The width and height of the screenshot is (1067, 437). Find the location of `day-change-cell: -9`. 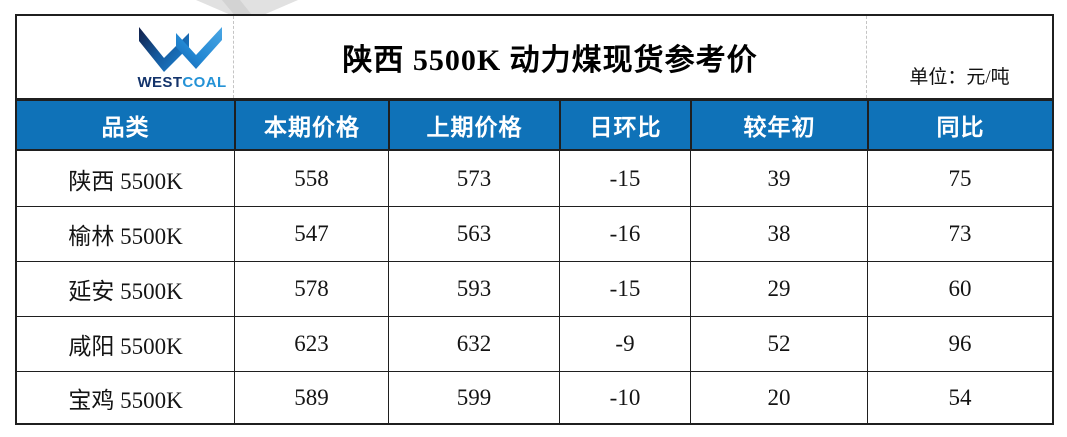

day-change-cell: -9 is located at coordinates (624, 344).